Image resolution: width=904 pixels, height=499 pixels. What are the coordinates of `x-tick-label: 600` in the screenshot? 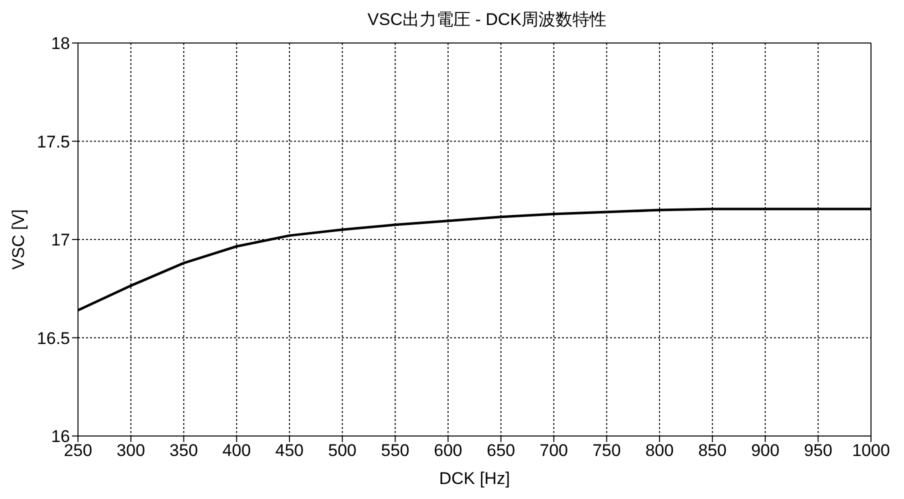 It's located at (448, 450).